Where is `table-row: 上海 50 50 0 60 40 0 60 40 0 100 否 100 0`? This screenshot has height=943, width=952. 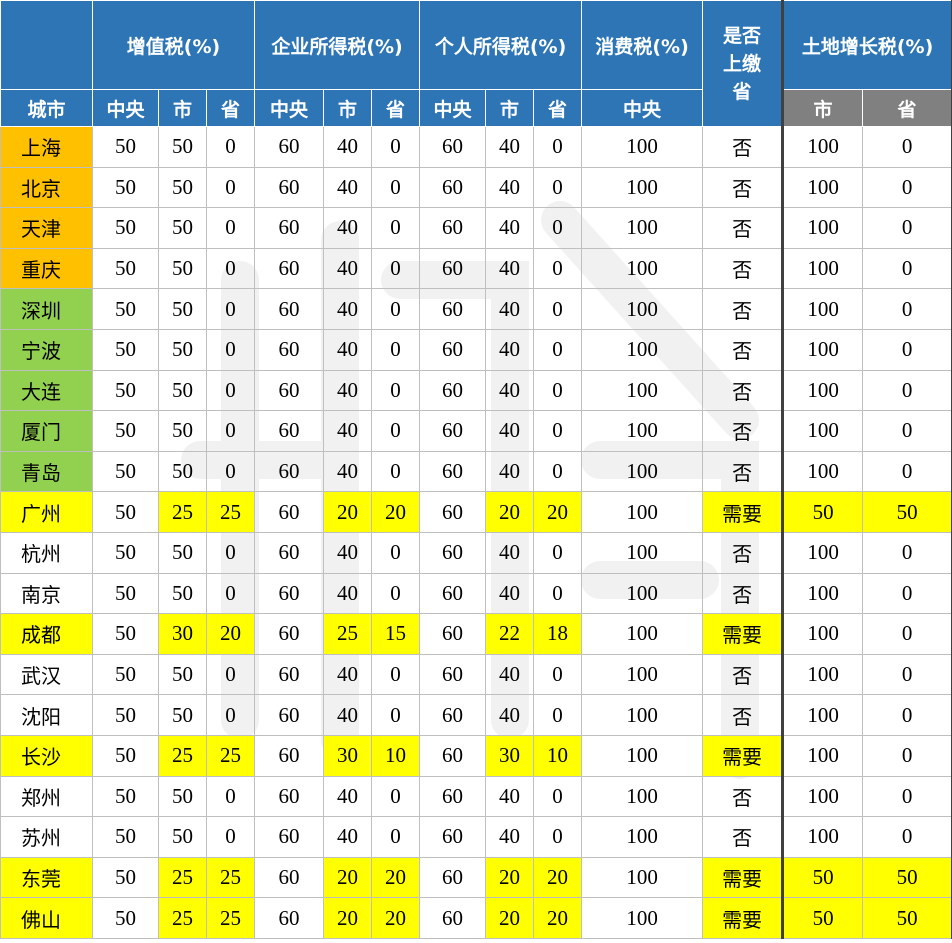
table-row: 上海 50 50 0 60 40 0 60 40 0 100 否 100 0 is located at coordinates (476, 147).